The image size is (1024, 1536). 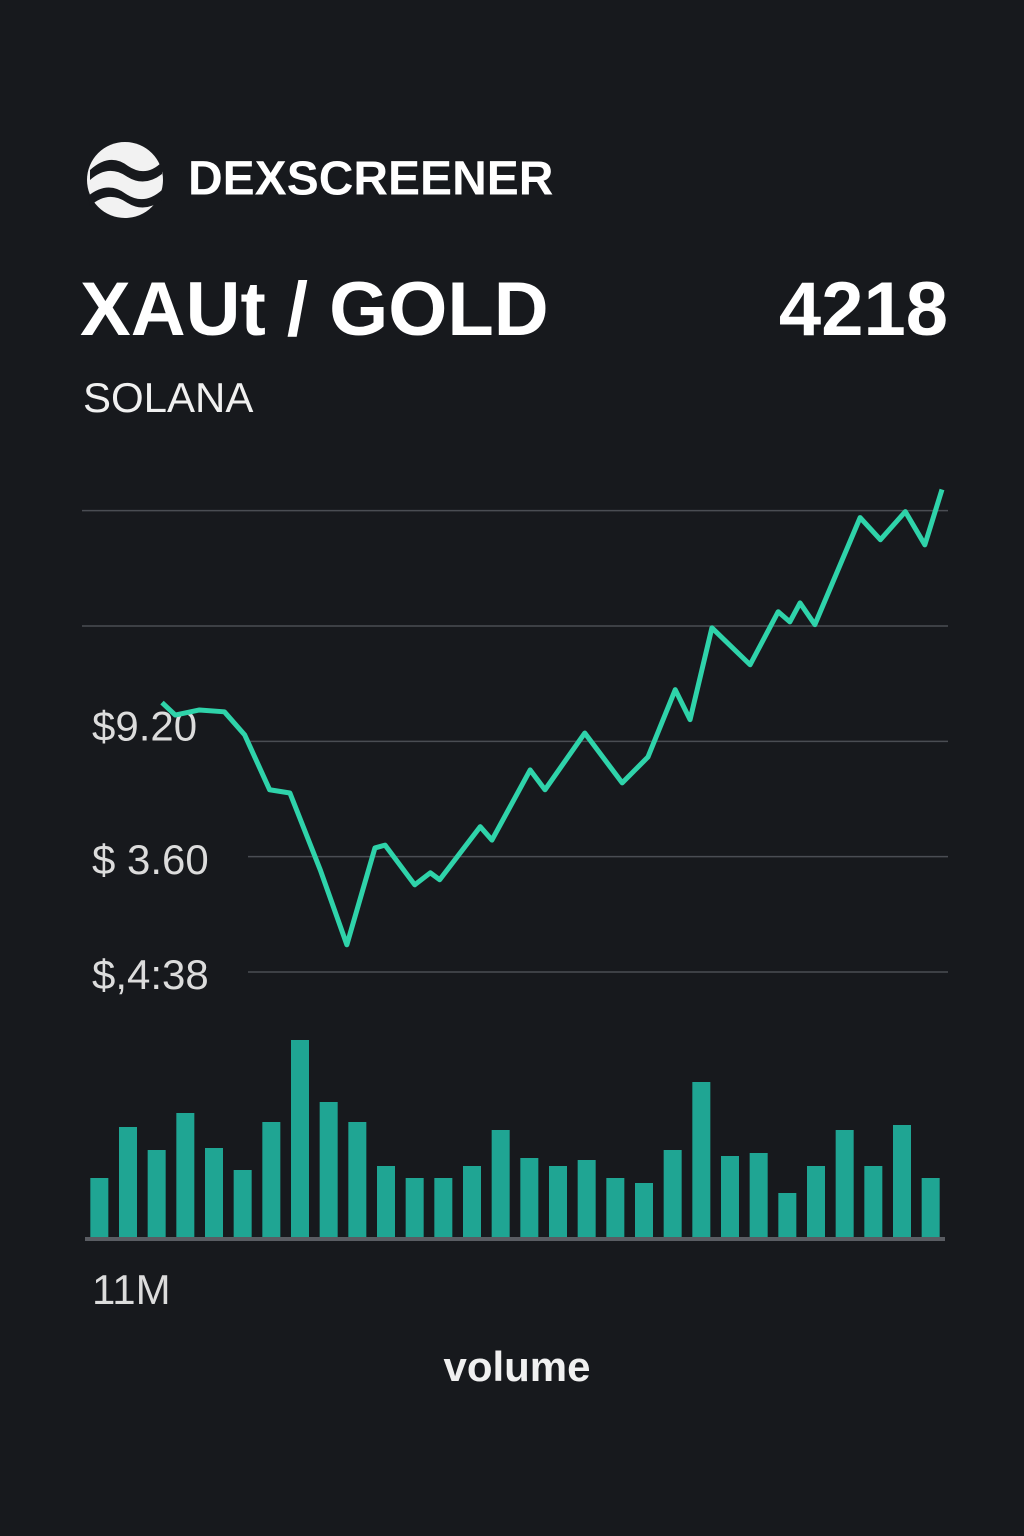 I want to click on logo, so click(x=125, y=180).